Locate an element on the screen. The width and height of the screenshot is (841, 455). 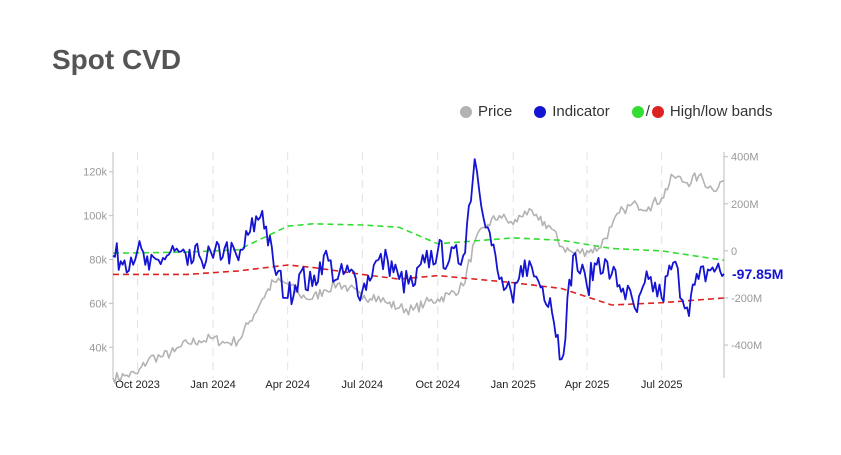
low-band-line is located at coordinates (419, 285).